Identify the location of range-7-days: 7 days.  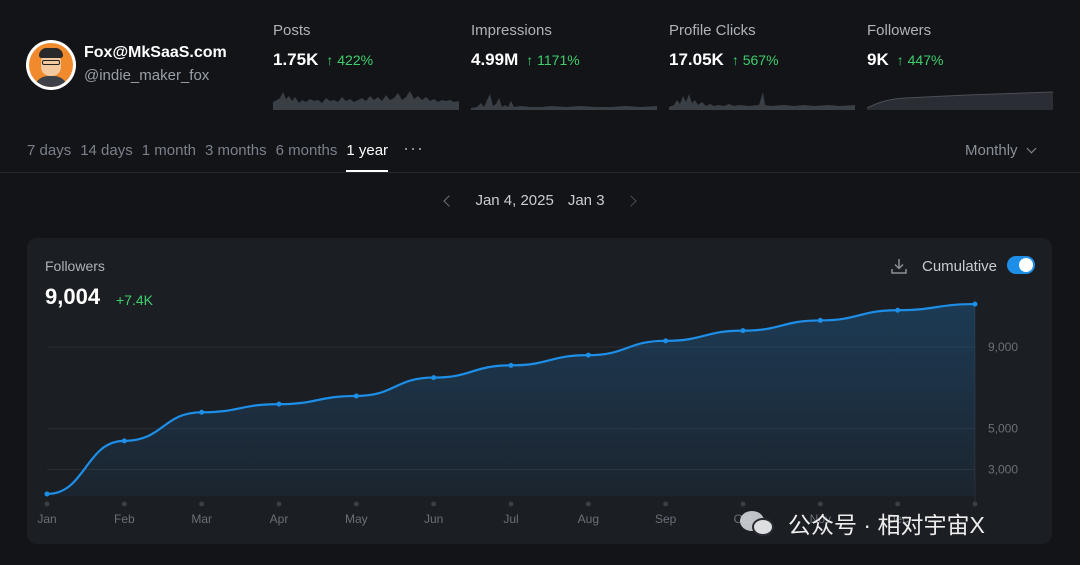
(49, 150).